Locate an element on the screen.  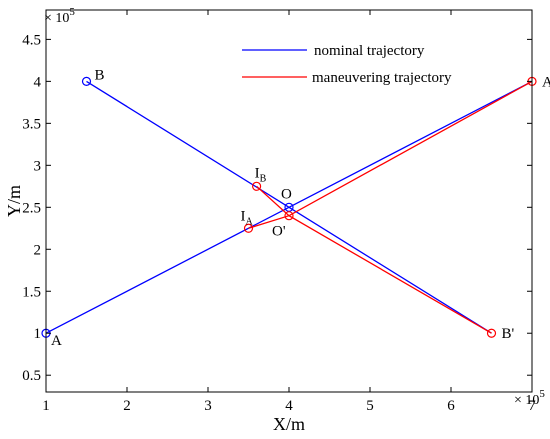
y-tick-label: 1.5 is located at coordinates (31, 292).